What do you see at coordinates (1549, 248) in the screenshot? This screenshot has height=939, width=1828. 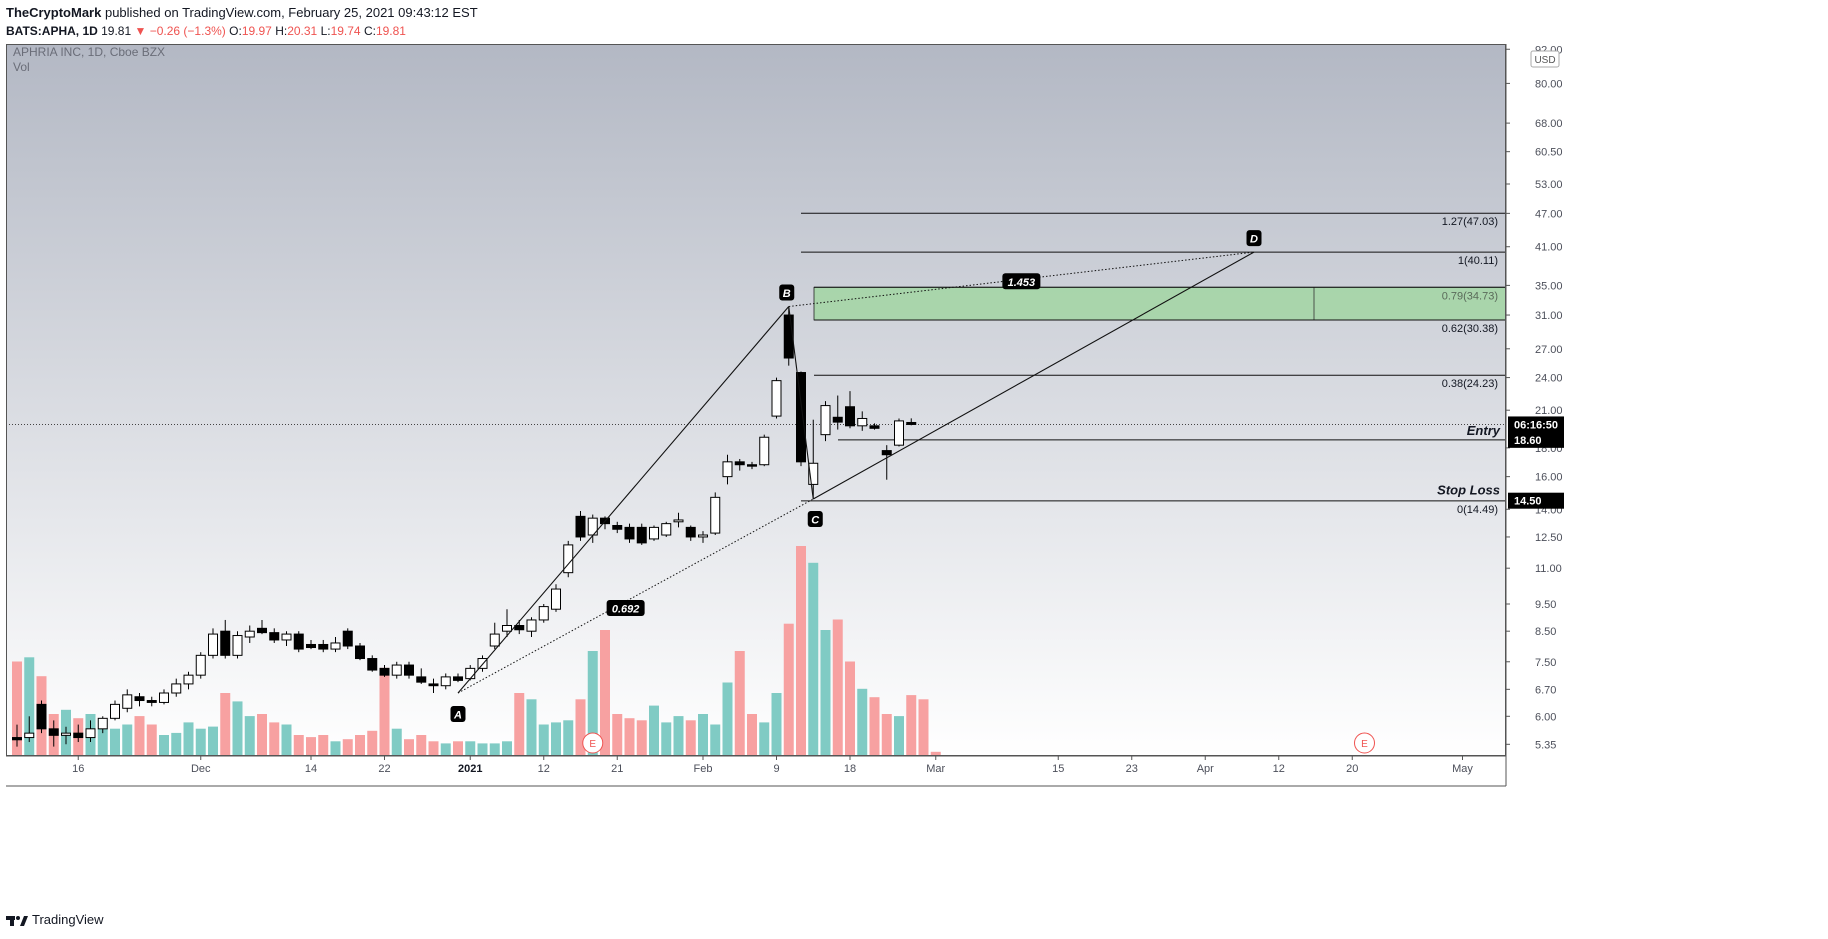 I see `price-tick-label: 41.00` at bounding box center [1549, 248].